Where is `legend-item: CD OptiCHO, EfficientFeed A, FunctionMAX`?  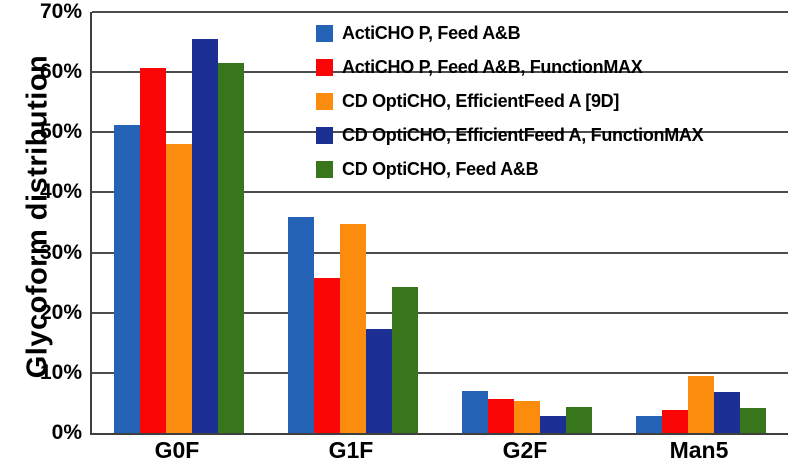 legend-item: CD OptiCHO, EfficientFeed A, FunctionMAX is located at coordinates (510, 135).